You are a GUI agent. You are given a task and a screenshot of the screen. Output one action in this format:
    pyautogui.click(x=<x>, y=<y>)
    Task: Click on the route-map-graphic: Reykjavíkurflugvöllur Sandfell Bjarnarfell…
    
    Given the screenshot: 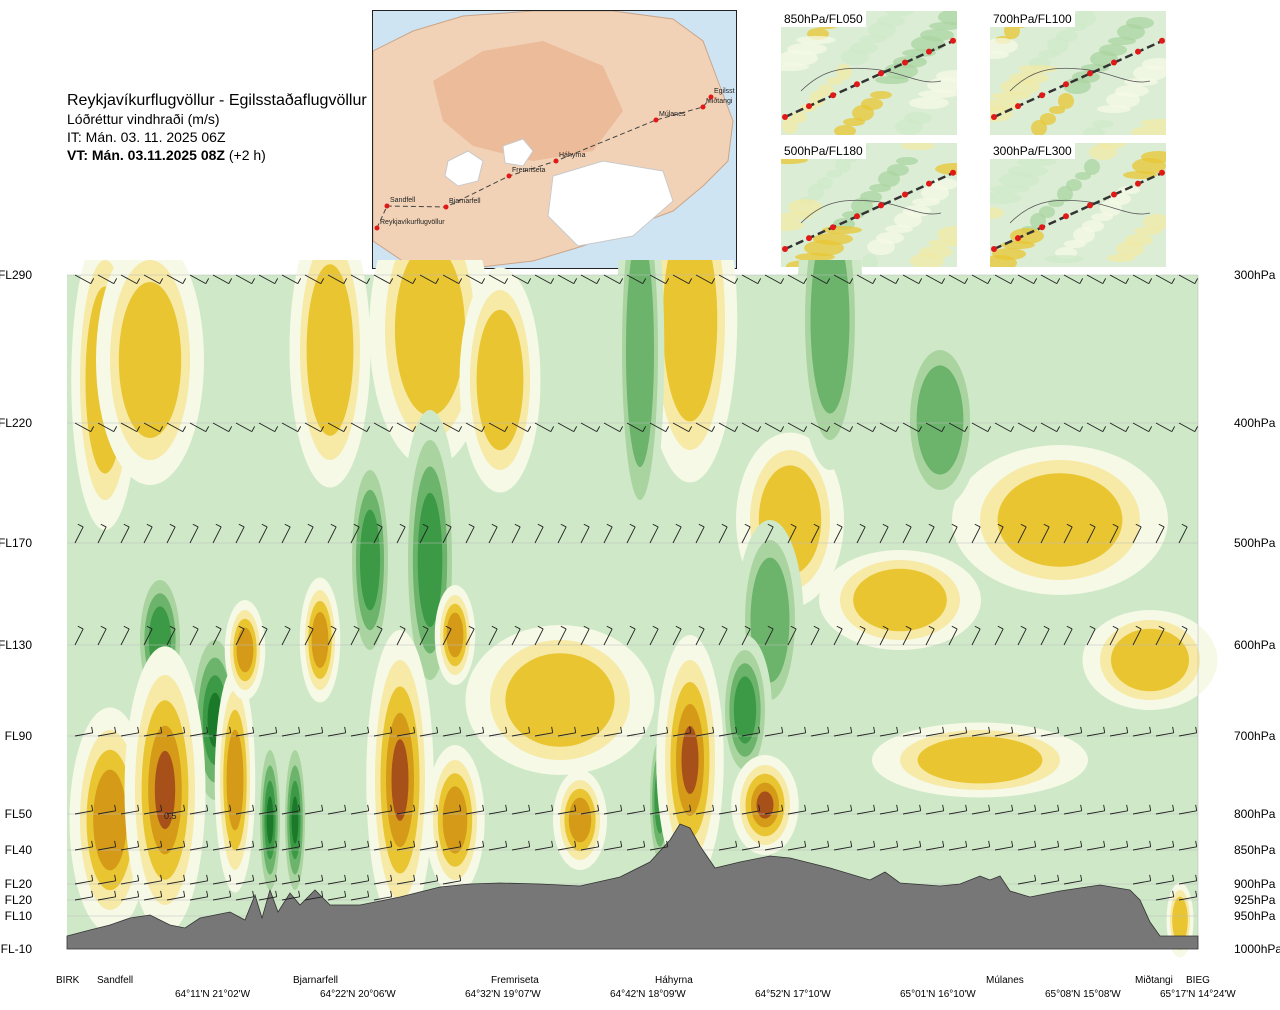 What is the action you would take?
    pyautogui.click(x=554, y=139)
    